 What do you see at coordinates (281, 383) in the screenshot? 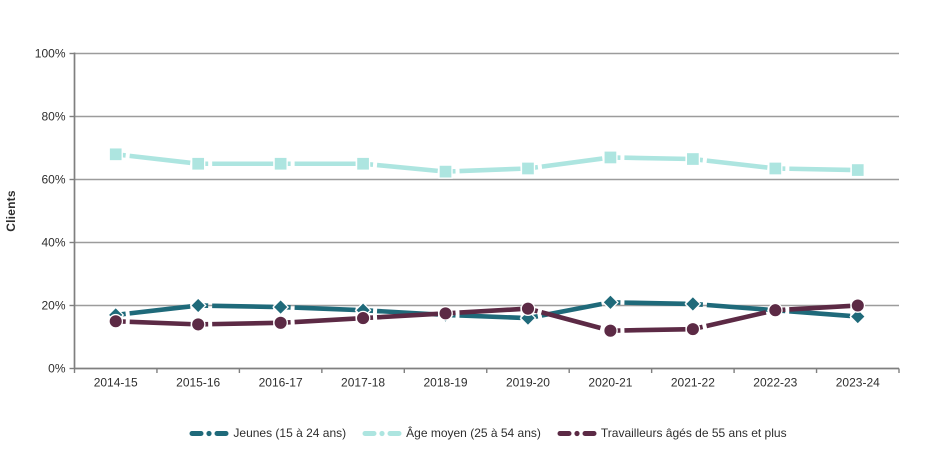
I see `x-tick-label: 2016-17` at bounding box center [281, 383].